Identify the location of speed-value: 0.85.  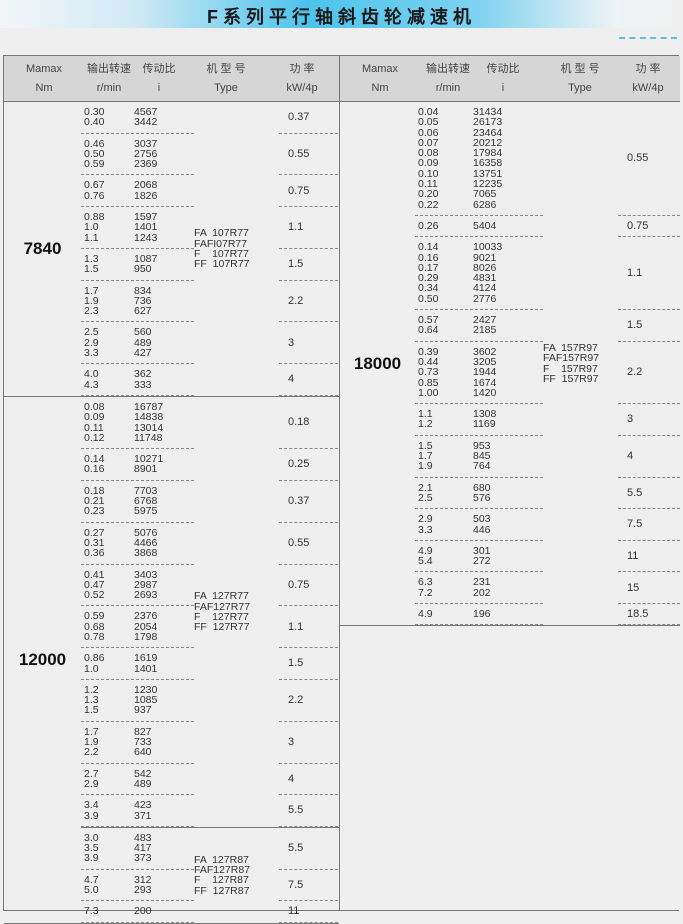
(428, 382).